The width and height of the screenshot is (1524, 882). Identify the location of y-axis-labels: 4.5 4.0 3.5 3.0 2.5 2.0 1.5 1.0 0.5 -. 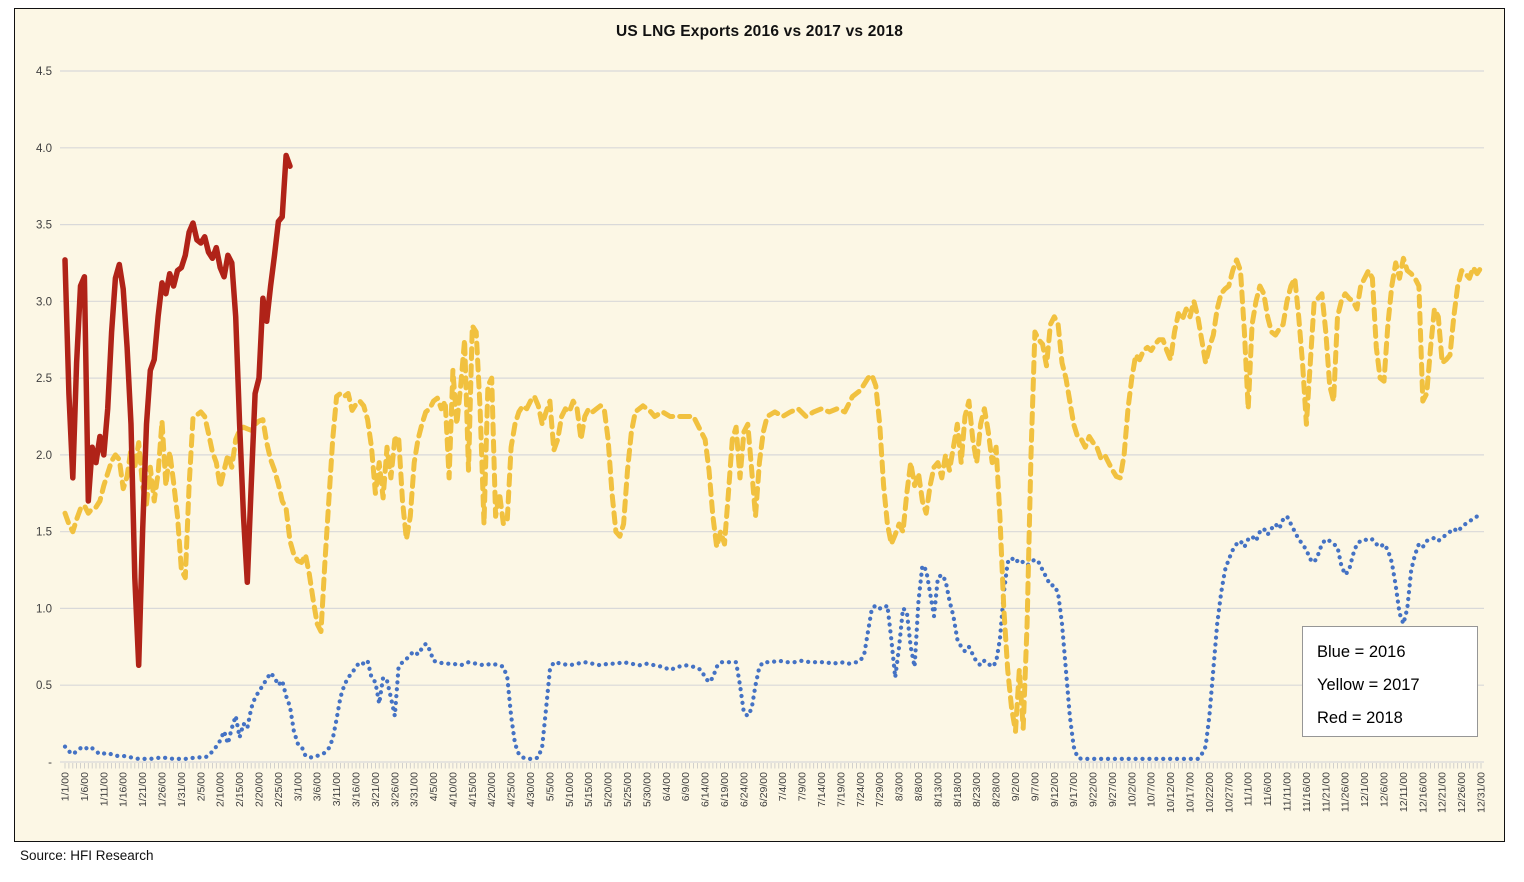
(44, 417).